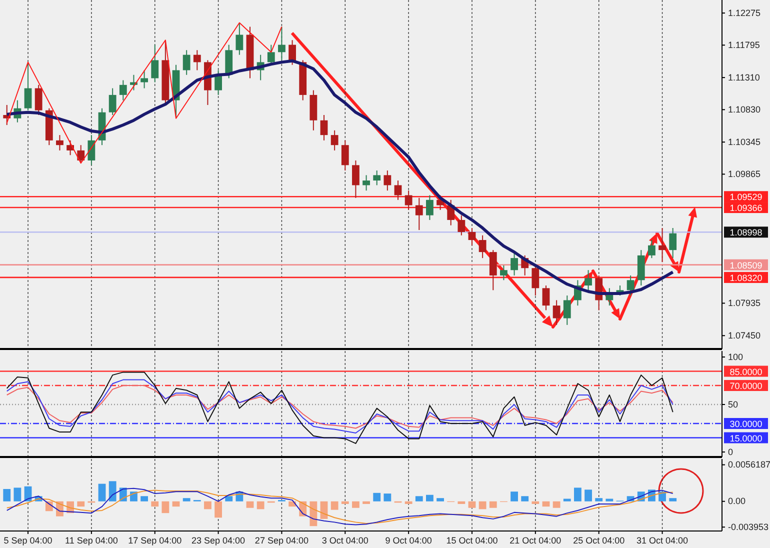 The width and height of the screenshot is (770, 548). I want to click on y-tick-label: 1.09865, so click(744, 174).